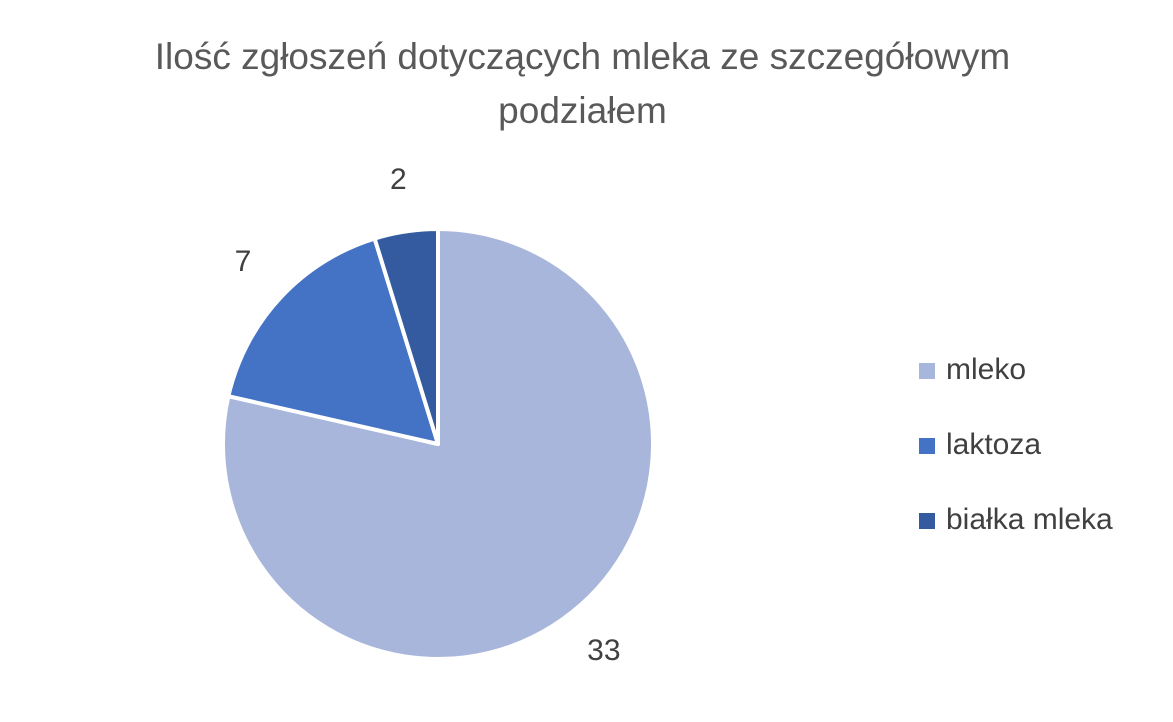 The image size is (1173, 722). Describe the element at coordinates (603, 650) in the screenshot. I see `data-label: 33` at that location.